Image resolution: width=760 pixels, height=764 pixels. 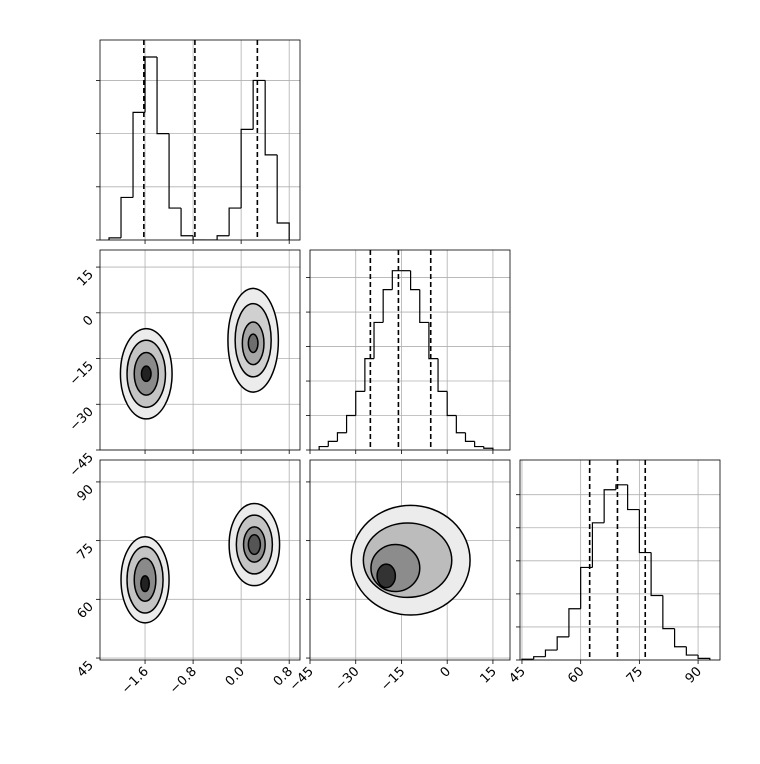 I want to click on panel: 15 0 −15 −30 −45, so click(x=184, y=364).